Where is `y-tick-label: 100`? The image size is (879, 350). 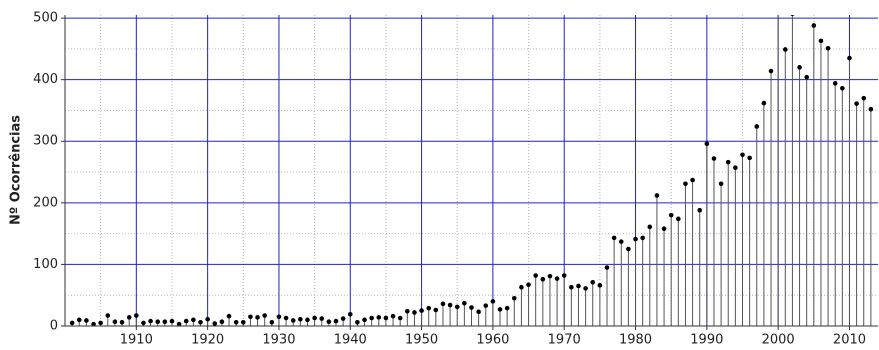 y-tick-label: 100 is located at coordinates (45, 264).